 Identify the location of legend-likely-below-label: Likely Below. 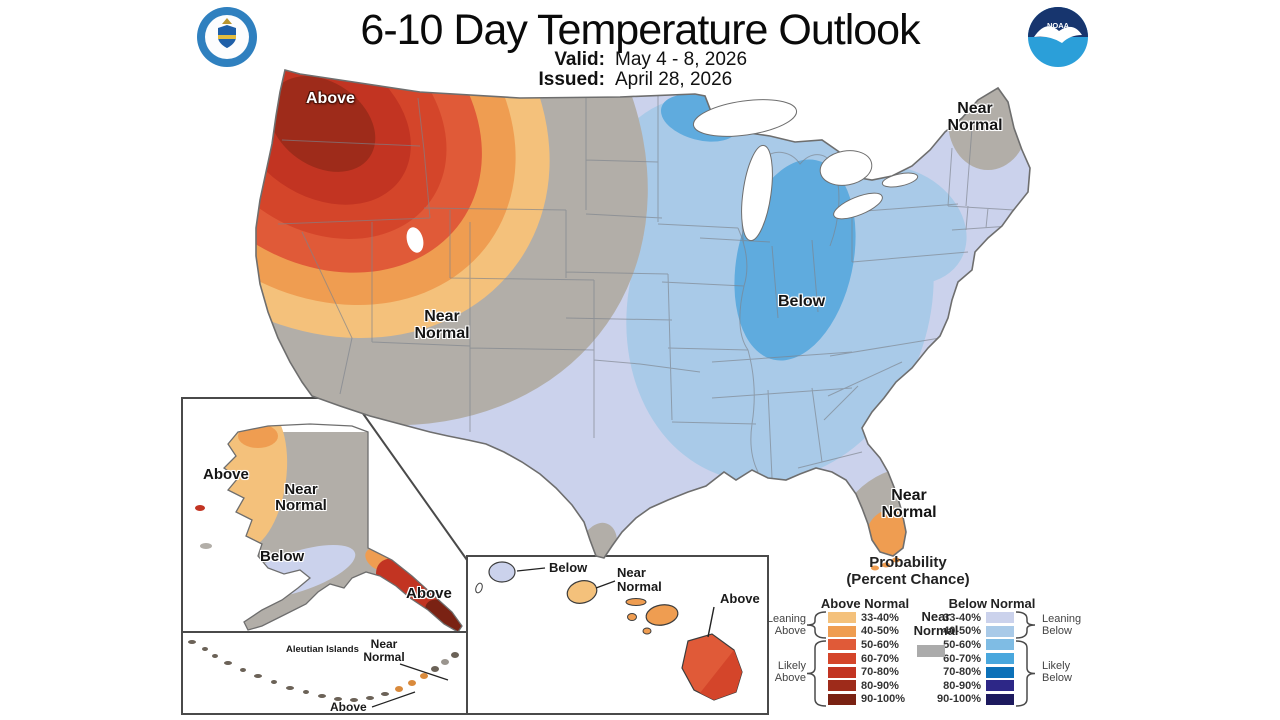
(1057, 672).